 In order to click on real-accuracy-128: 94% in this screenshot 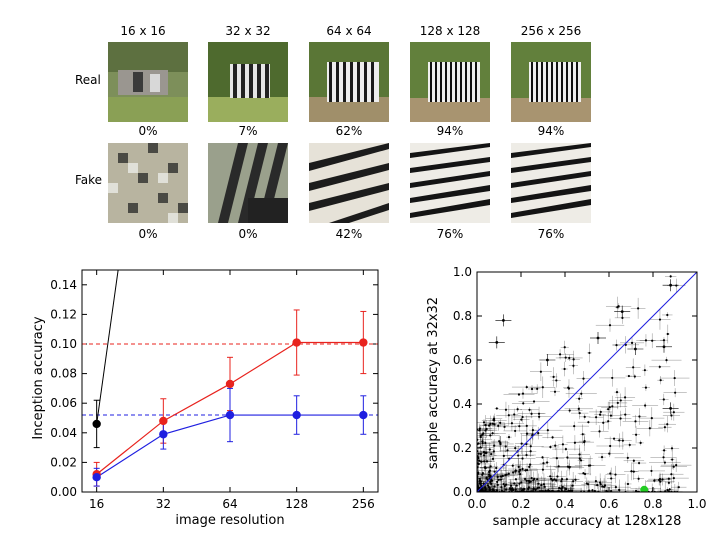, I will do `click(450, 131)`.